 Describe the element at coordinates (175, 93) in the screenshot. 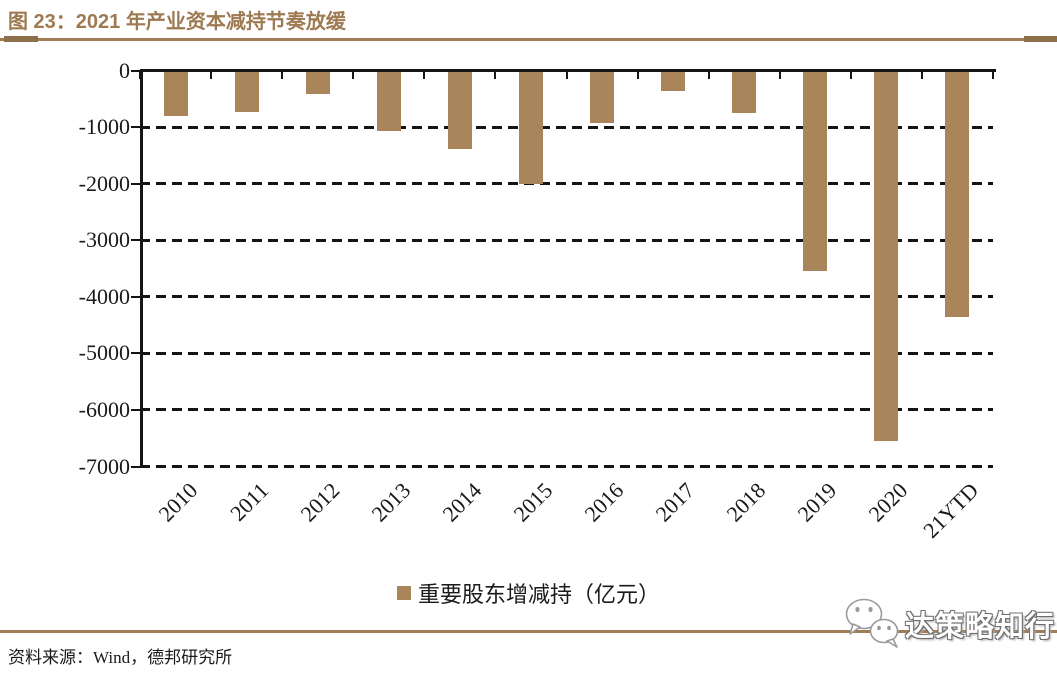

I see `bar-2010` at that location.